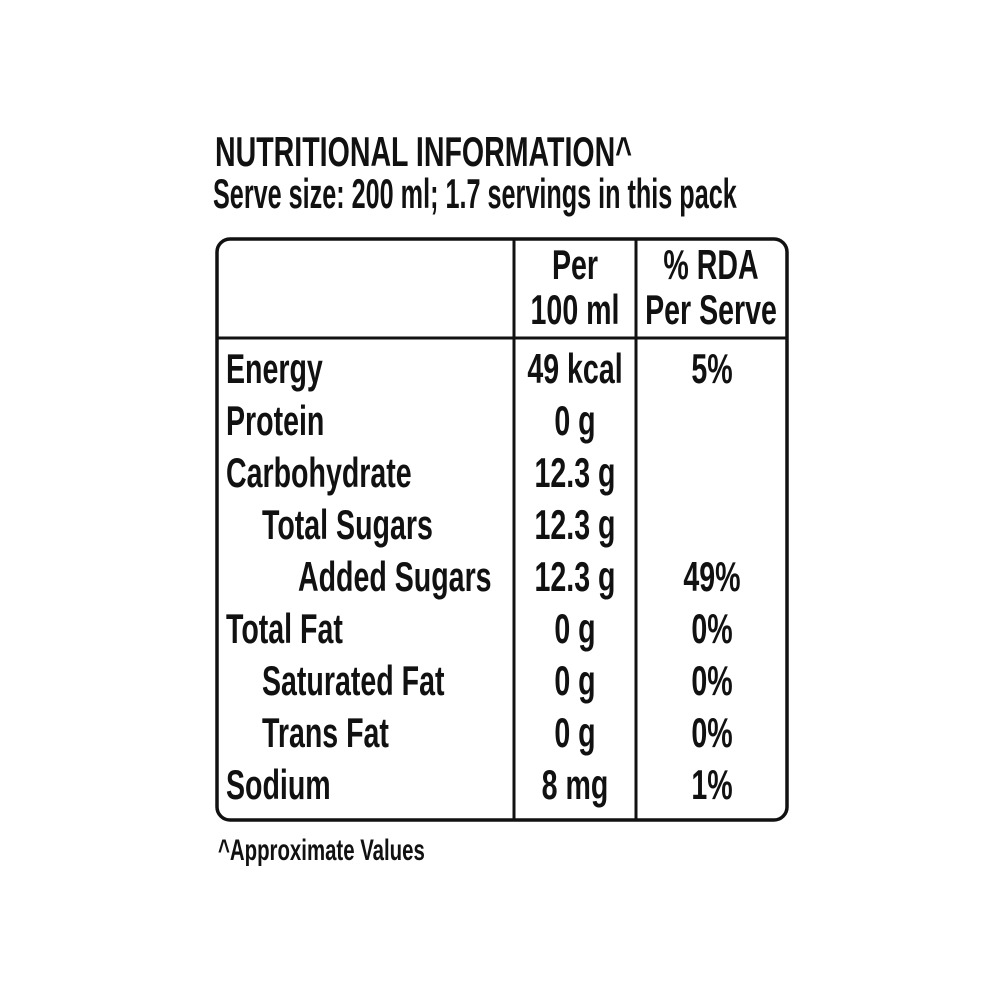 This screenshot has width=1000, height=1000. Describe the element at coordinates (574, 368) in the screenshot. I see `per-100ml-value: 49 kcal` at that location.